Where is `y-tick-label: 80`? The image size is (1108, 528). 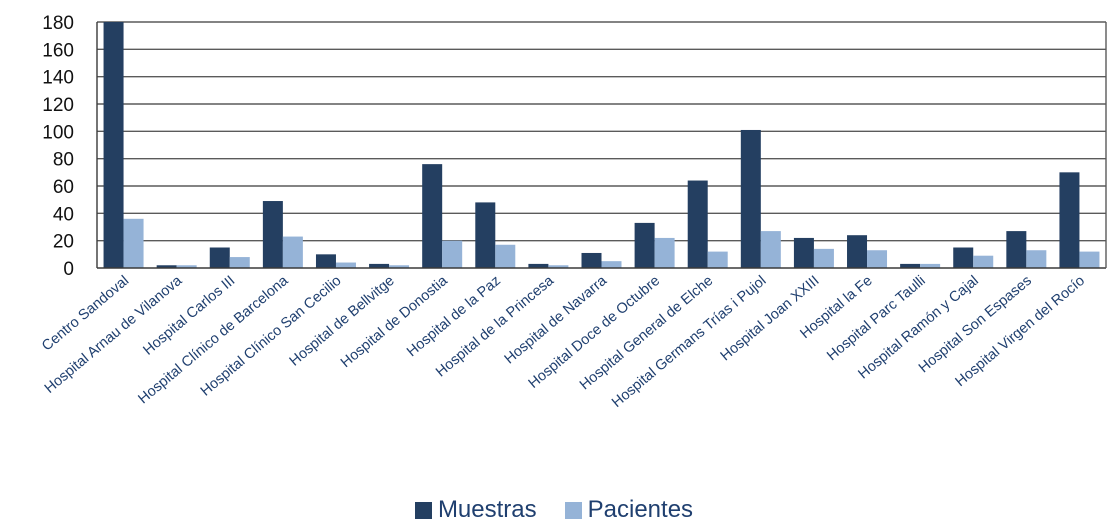
y-tick-label: 80 is located at coordinates (63, 160).